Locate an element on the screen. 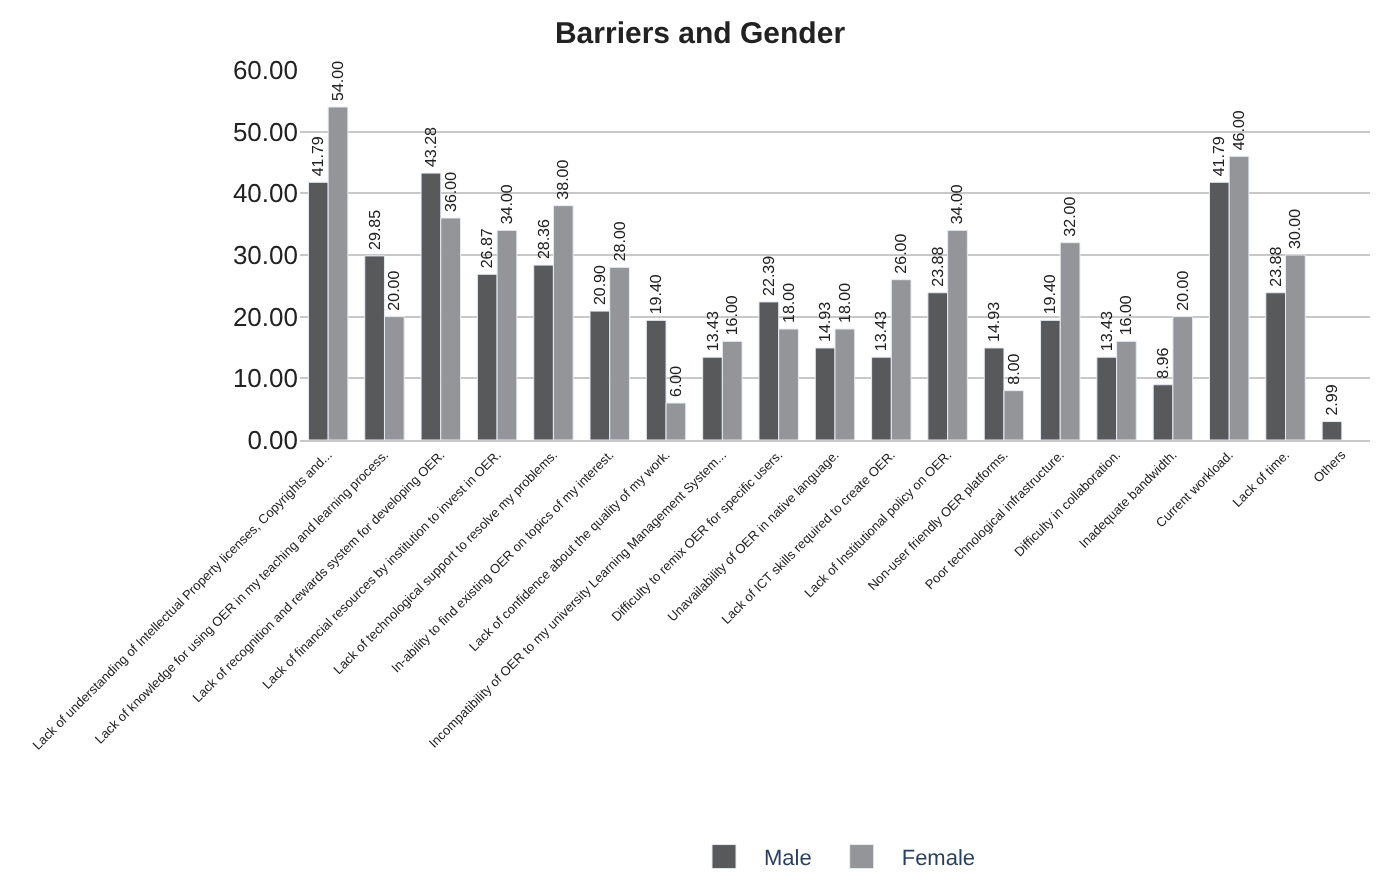 This screenshot has width=1400, height=890. y-tick-label: 0.00 is located at coordinates (272, 440).